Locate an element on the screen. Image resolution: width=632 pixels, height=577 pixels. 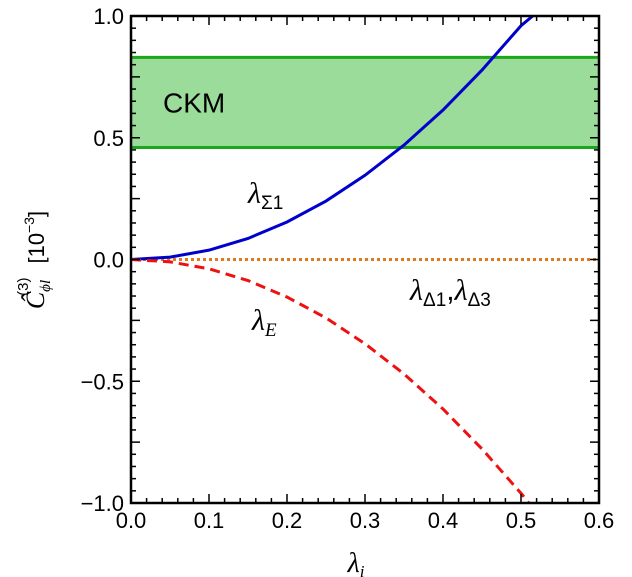
series-label-sigma: λΣ1 is located at coordinates (265, 195).